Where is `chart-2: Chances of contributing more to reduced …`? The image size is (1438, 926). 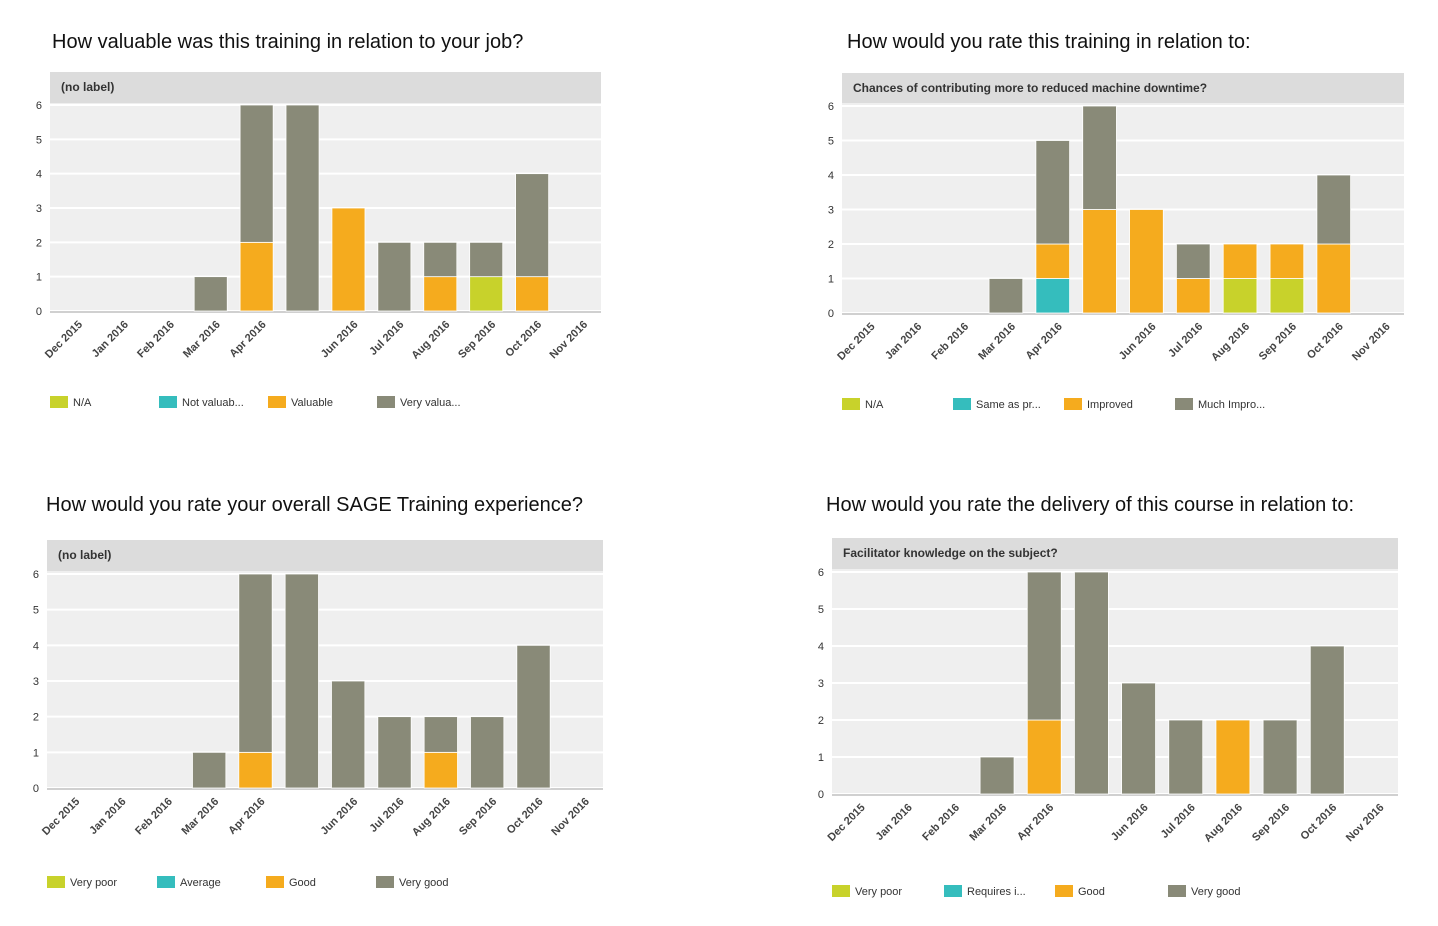
chart-2: Chances of contributing more to reduced … is located at coordinates (1116, 242).